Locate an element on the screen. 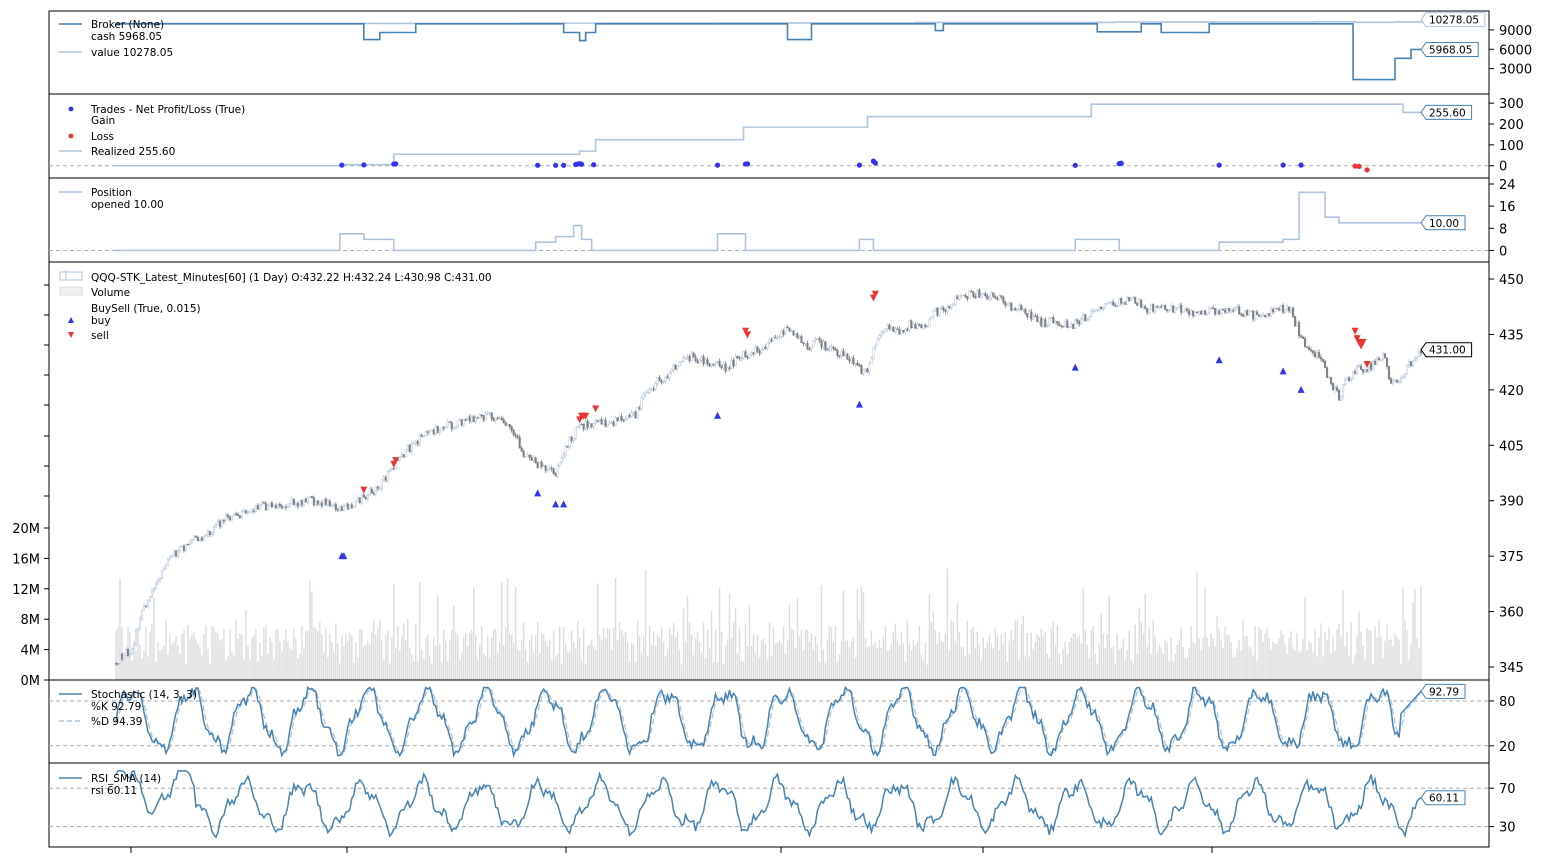  price-buy-legend: buy is located at coordinates (89, 321).